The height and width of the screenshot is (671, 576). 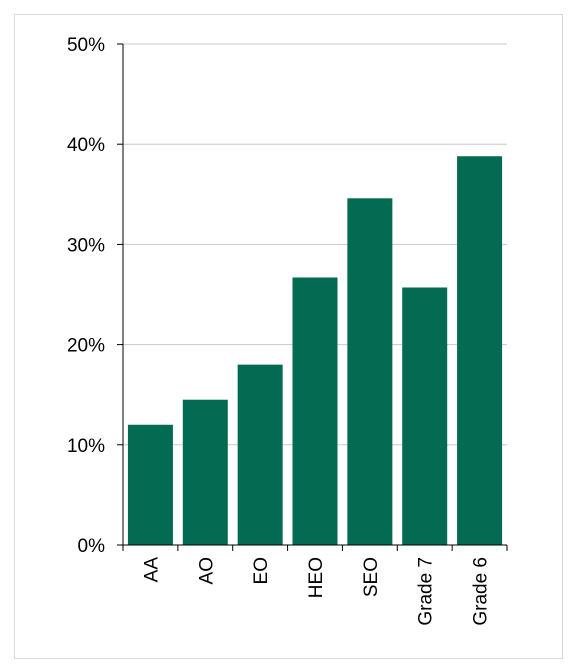 I want to click on x-tick-labels: AA AO EO HEO SEO Grade 7 Grade 6, so click(x=316, y=591).